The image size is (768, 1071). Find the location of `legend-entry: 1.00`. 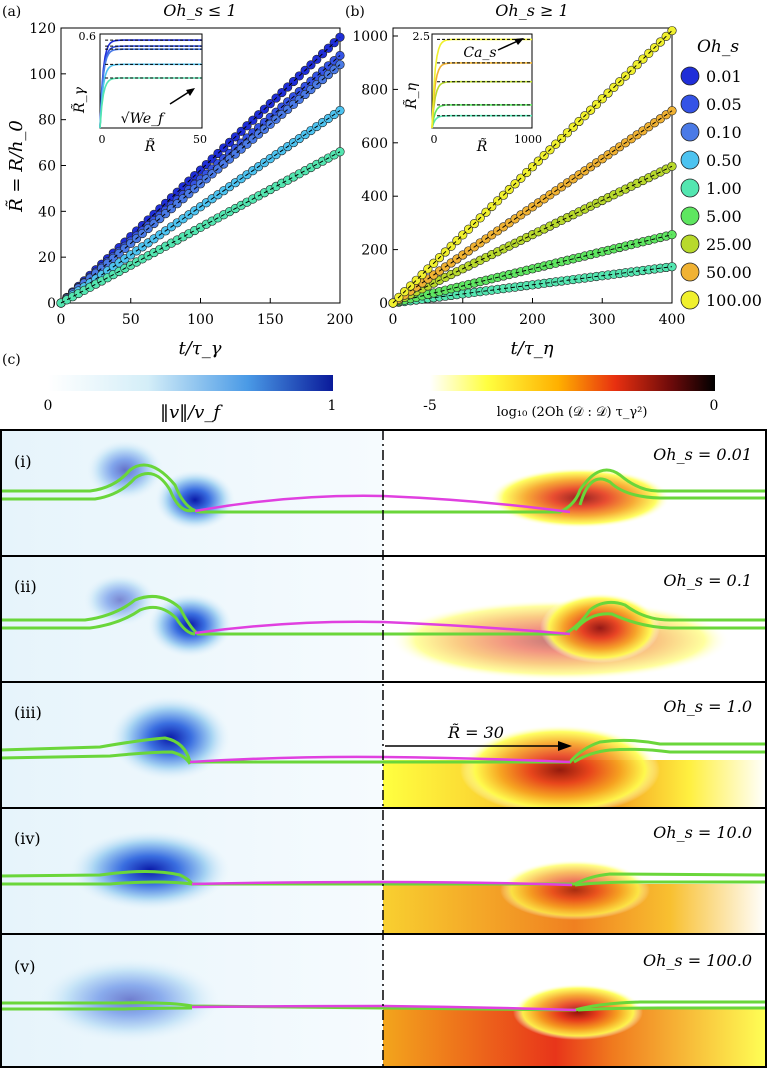

legend-entry: 1.00 is located at coordinates (711, 188).